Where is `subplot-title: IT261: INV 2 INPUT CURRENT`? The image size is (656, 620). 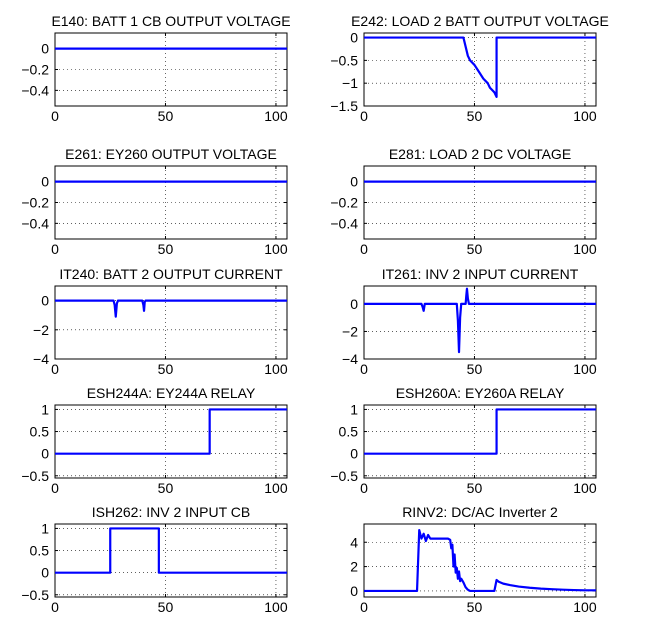 subplot-title: IT261: INV 2 INPUT CURRENT is located at coordinates (480, 274).